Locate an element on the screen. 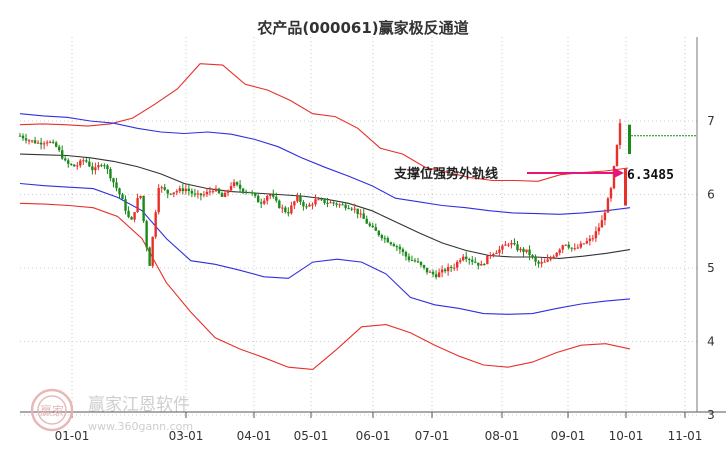 This screenshot has width=726, height=450. spike-red-bar is located at coordinates (625, 187).